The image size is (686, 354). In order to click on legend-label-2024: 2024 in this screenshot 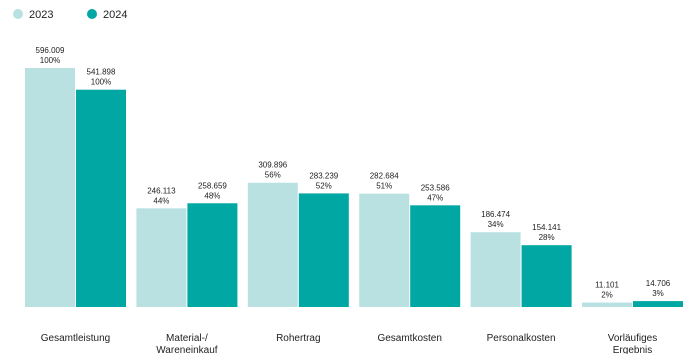, I will do `click(115, 15)`.